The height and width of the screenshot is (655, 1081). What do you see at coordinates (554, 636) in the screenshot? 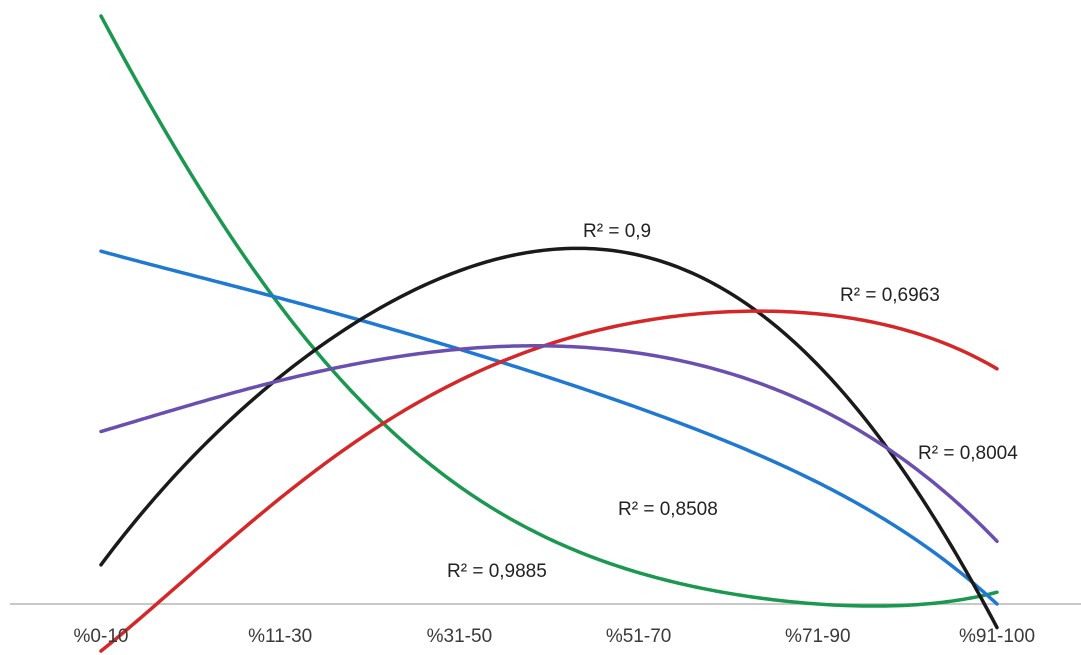
I see `x-axis-tick-labels: %0-10 %11-30 %31-50 %51-70 %71-90 %91-100` at bounding box center [554, 636].